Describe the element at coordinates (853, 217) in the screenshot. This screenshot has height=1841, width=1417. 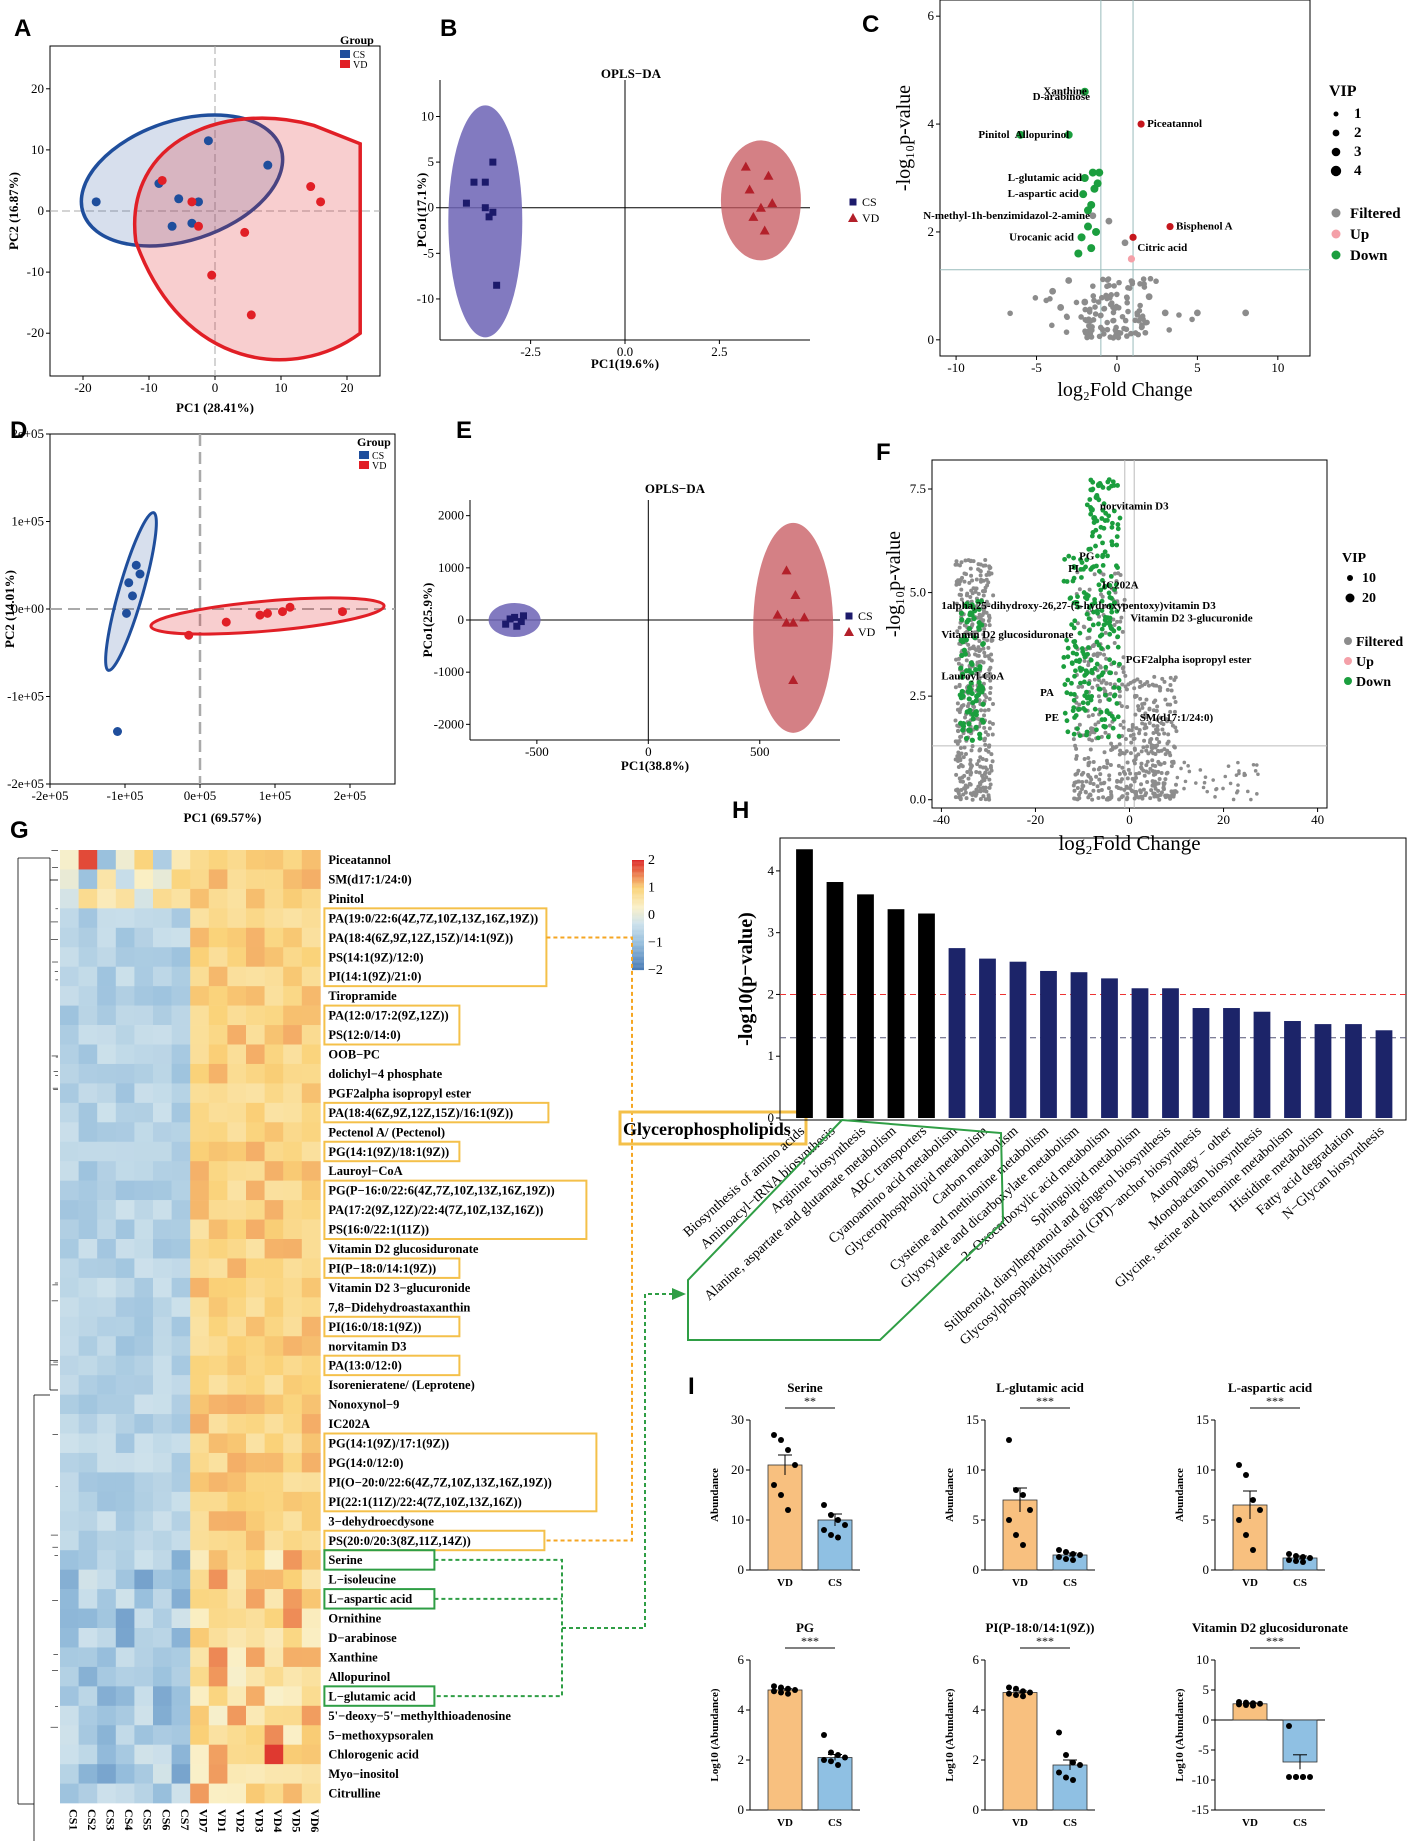
I see `b-legend-vd-swatch` at that location.